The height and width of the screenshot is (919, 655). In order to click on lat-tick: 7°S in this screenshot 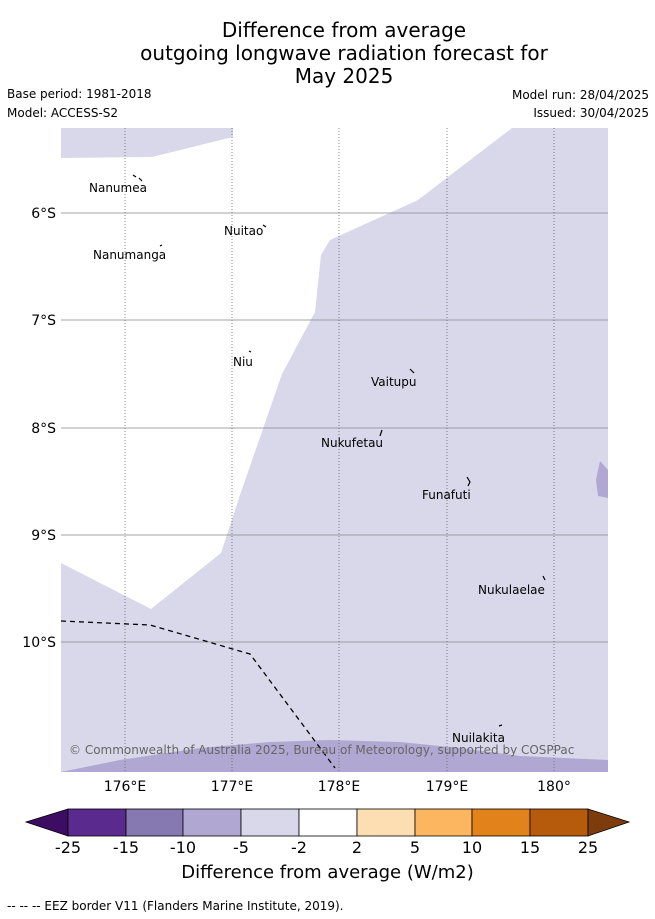, I will do `click(43, 321)`.